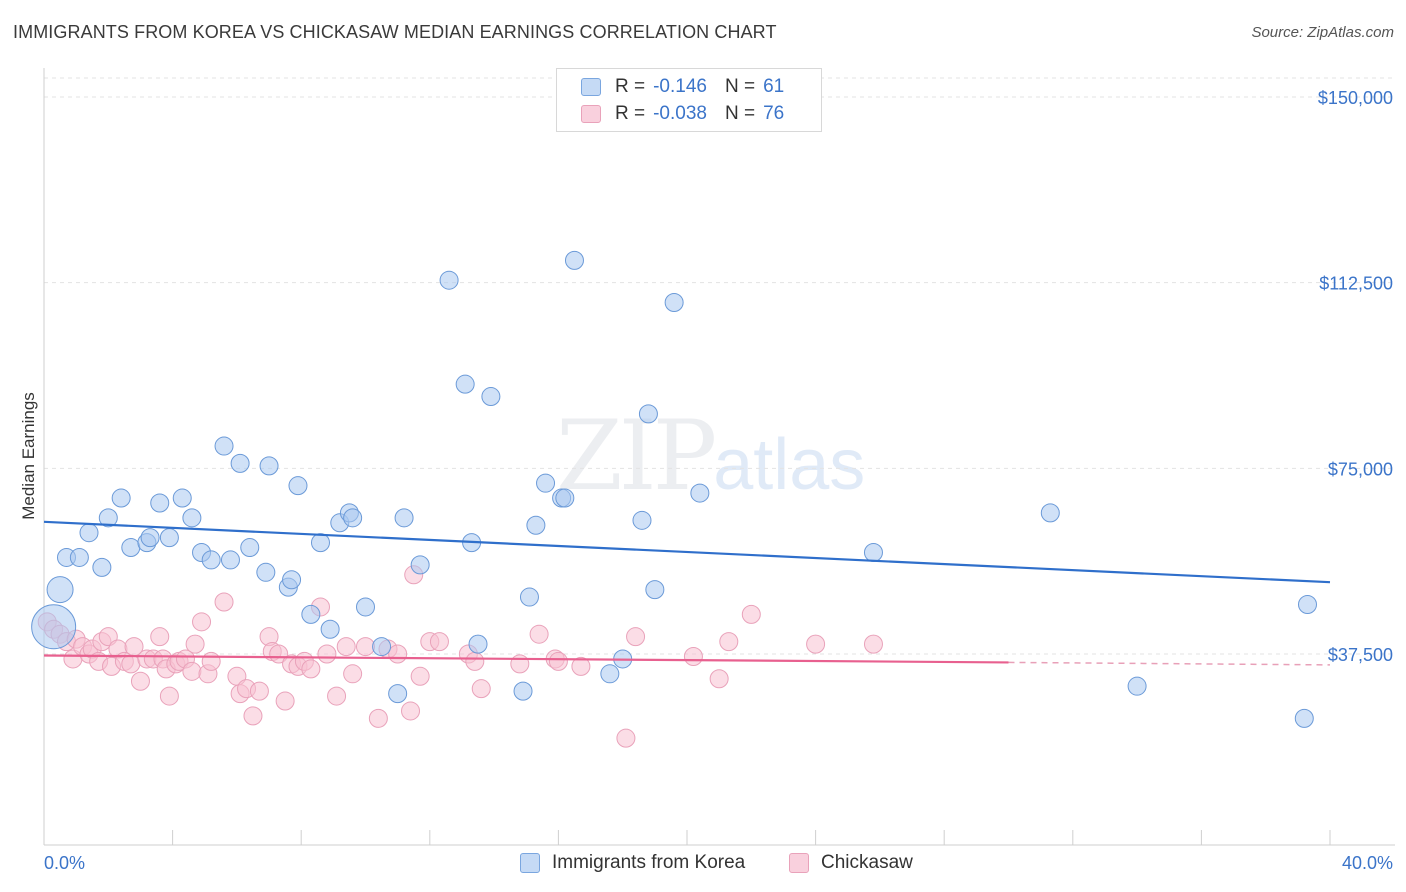 The width and height of the screenshot is (1406, 892). What do you see at coordinates (689, 100) in the screenshot?
I see `correlation-legend: R = -0.146 N = 61 R = -0.038 N = 76` at bounding box center [689, 100].